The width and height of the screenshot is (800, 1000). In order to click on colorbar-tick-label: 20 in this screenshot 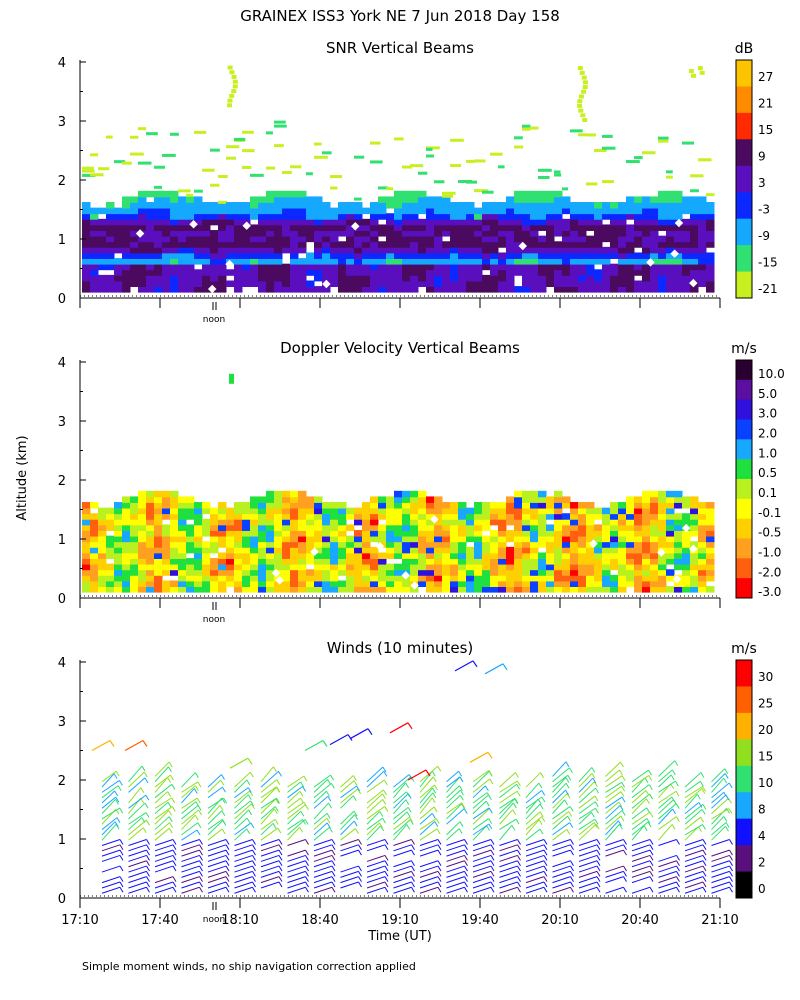, I will do `click(765, 730)`.